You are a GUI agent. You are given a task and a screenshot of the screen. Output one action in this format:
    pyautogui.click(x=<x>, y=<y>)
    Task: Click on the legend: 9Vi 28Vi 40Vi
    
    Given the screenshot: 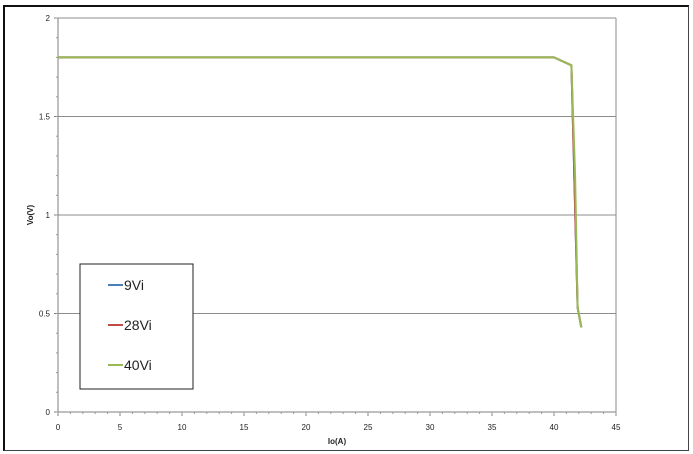 What is the action you would take?
    pyautogui.click(x=136, y=326)
    